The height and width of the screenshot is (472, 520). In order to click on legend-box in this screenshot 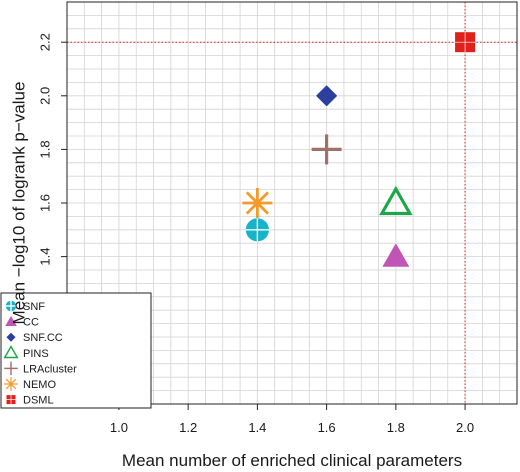, I will do `click(76, 350)`.